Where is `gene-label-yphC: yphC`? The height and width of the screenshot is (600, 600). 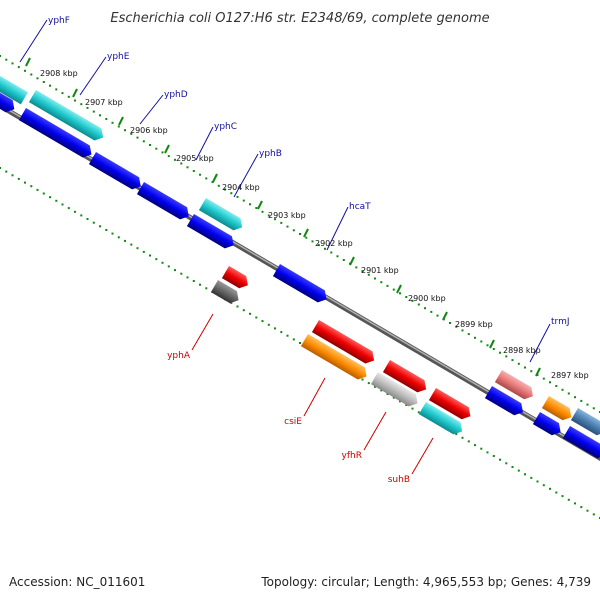
gene-label-yphC: yphC is located at coordinates (225, 127).